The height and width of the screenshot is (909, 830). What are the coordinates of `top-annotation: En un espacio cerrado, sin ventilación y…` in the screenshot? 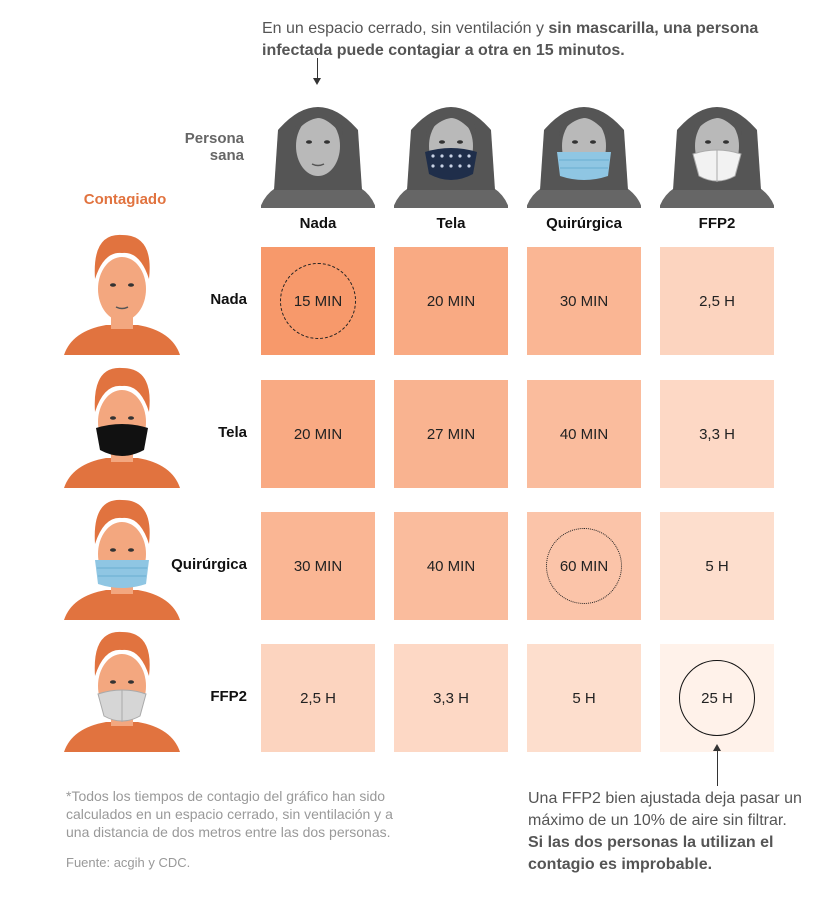 It's located at (532, 40).